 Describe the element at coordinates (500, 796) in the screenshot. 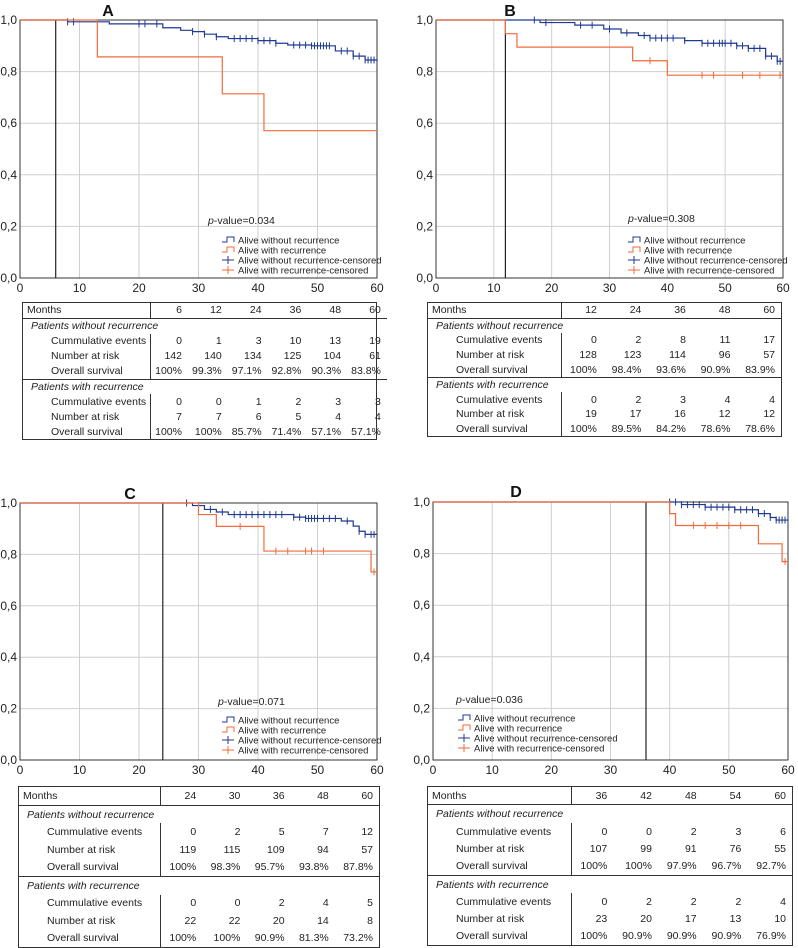

I see `months-header: Months` at that location.